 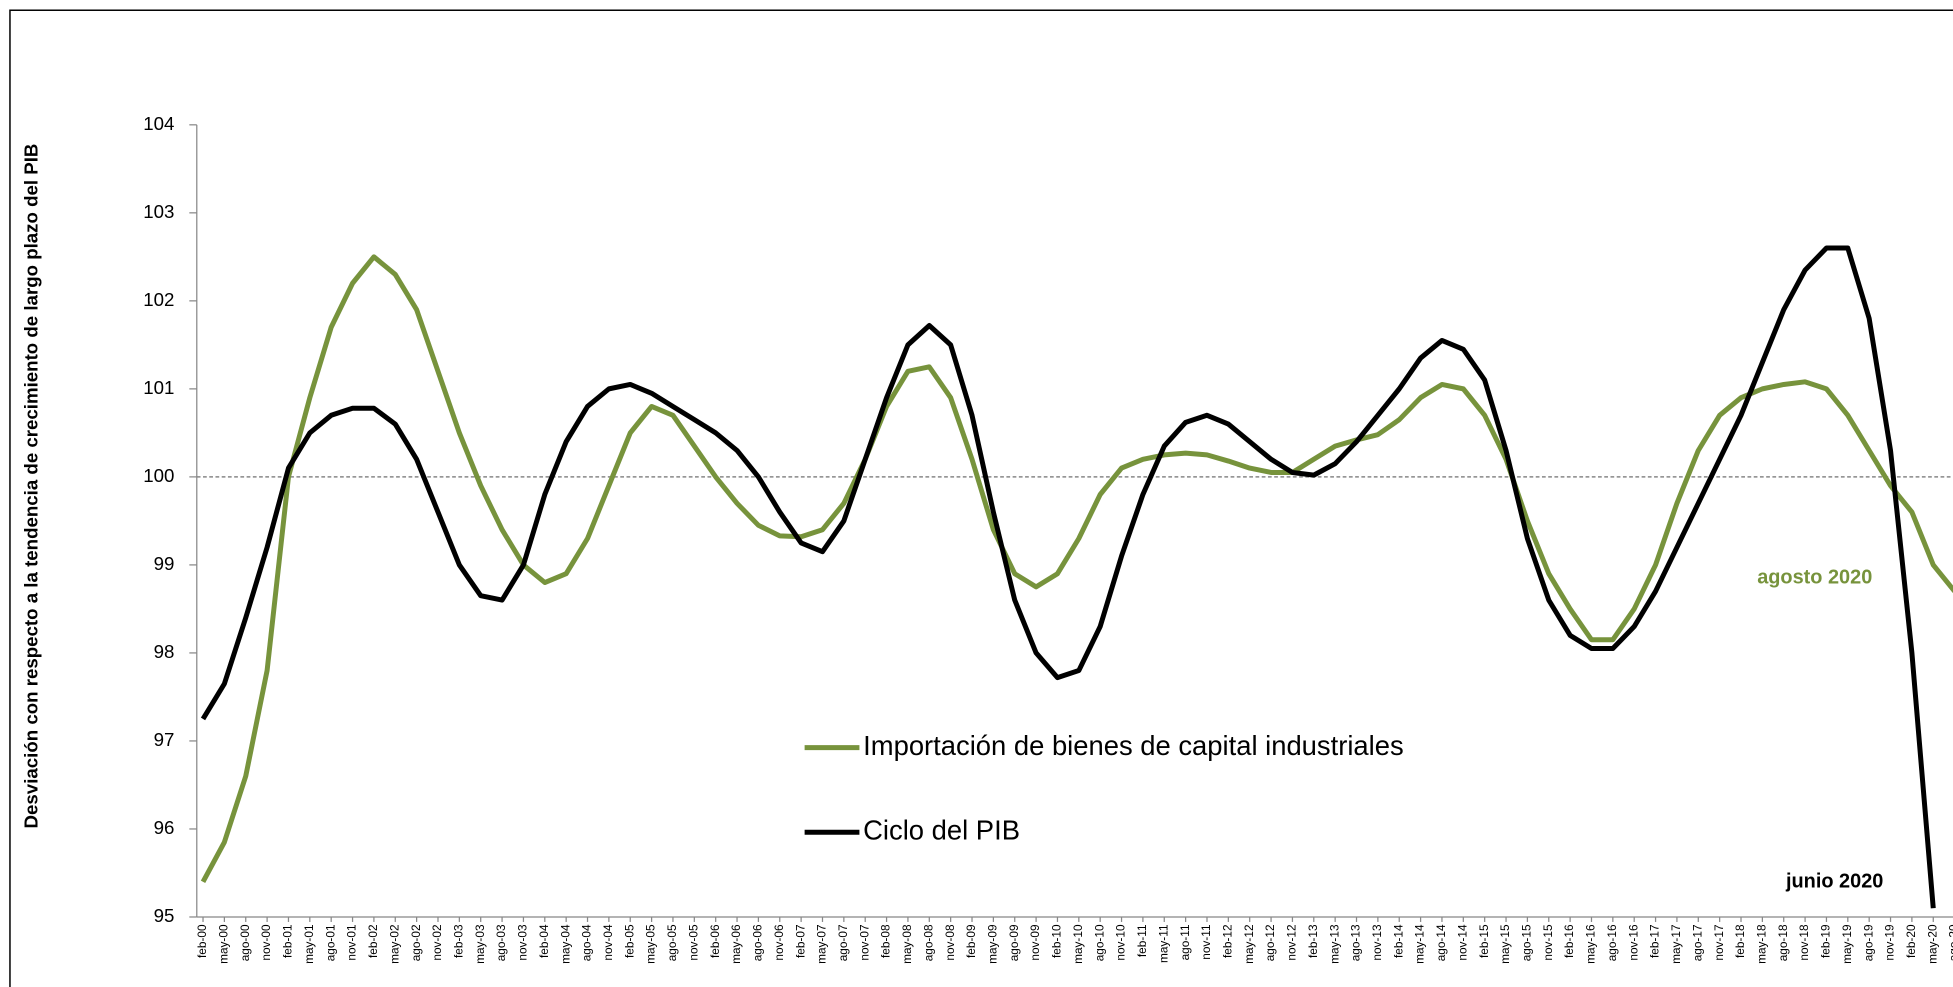 What do you see at coordinates (864, 942) in the screenshot?
I see `x-tick-label: nov-07` at bounding box center [864, 942].